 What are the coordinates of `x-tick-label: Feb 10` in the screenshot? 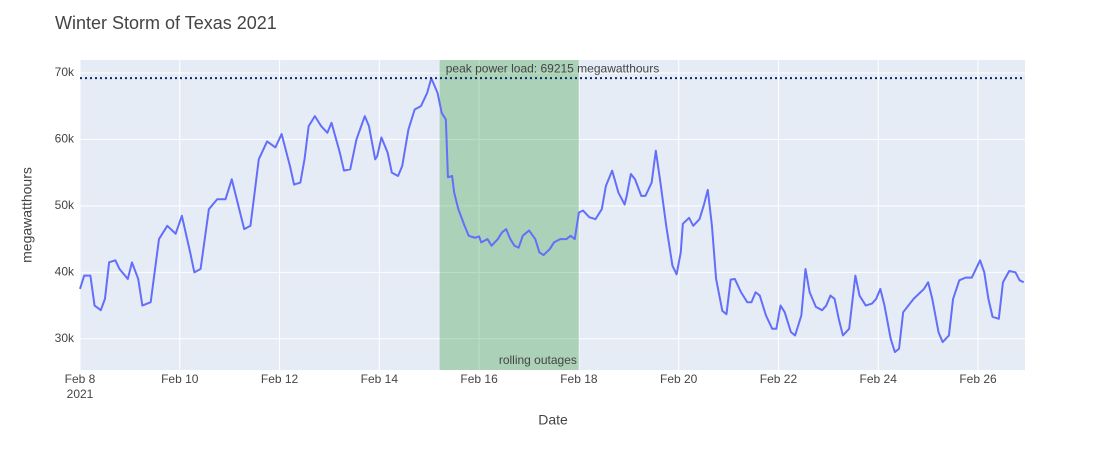 It's located at (180, 379).